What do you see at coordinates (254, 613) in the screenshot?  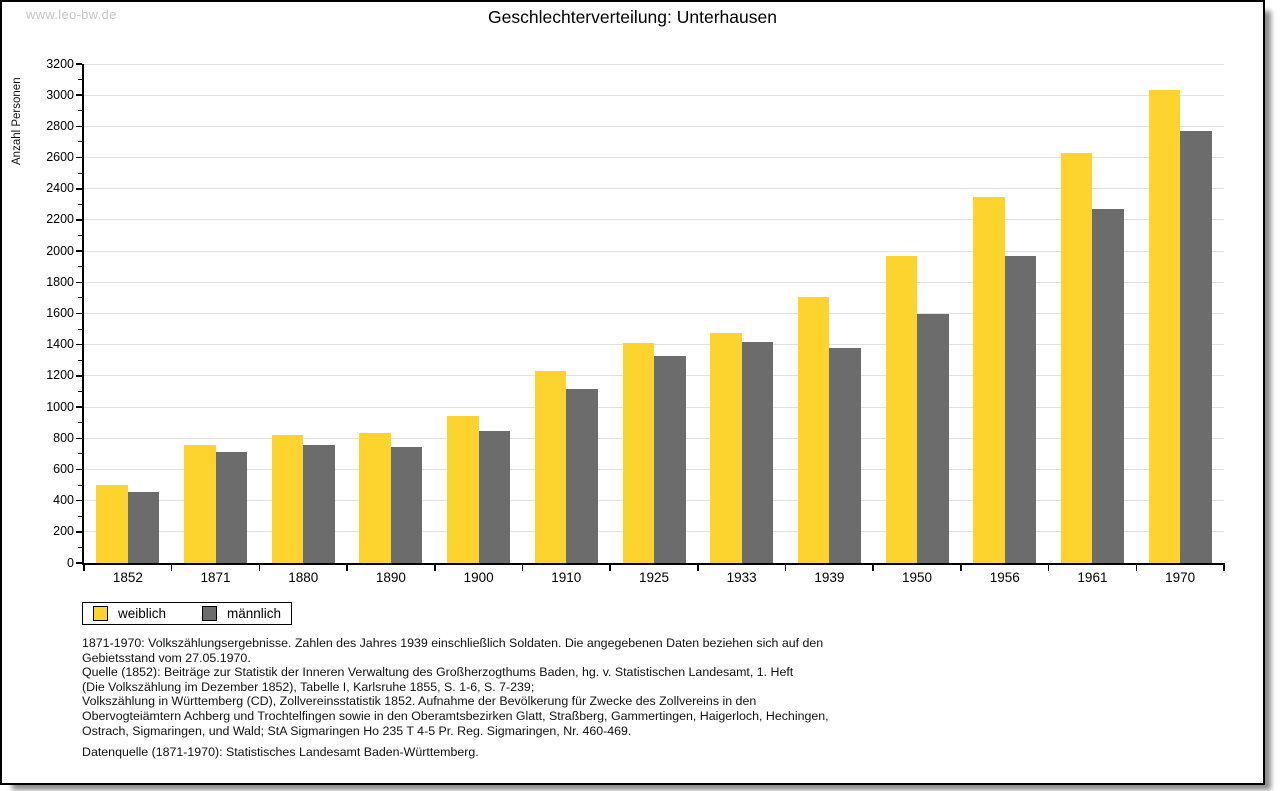 I see `legend-label-maennlich: männlich` at bounding box center [254, 613].